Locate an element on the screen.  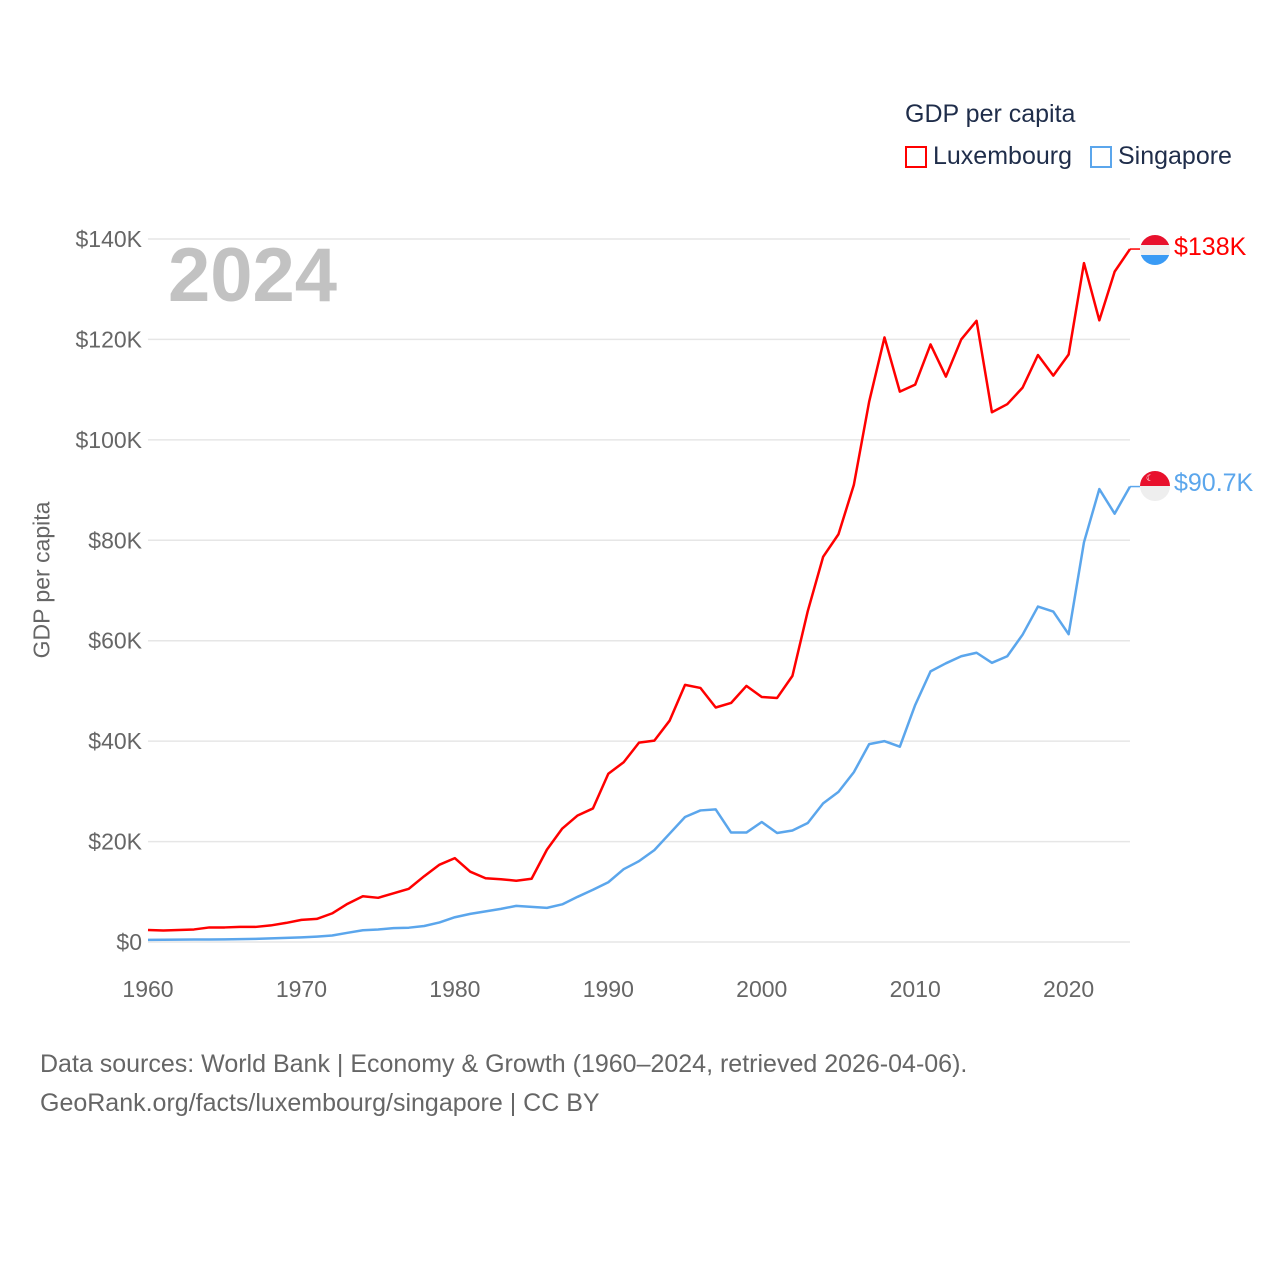
y-axis-label: GDP per capita is located at coordinates (41, 580).